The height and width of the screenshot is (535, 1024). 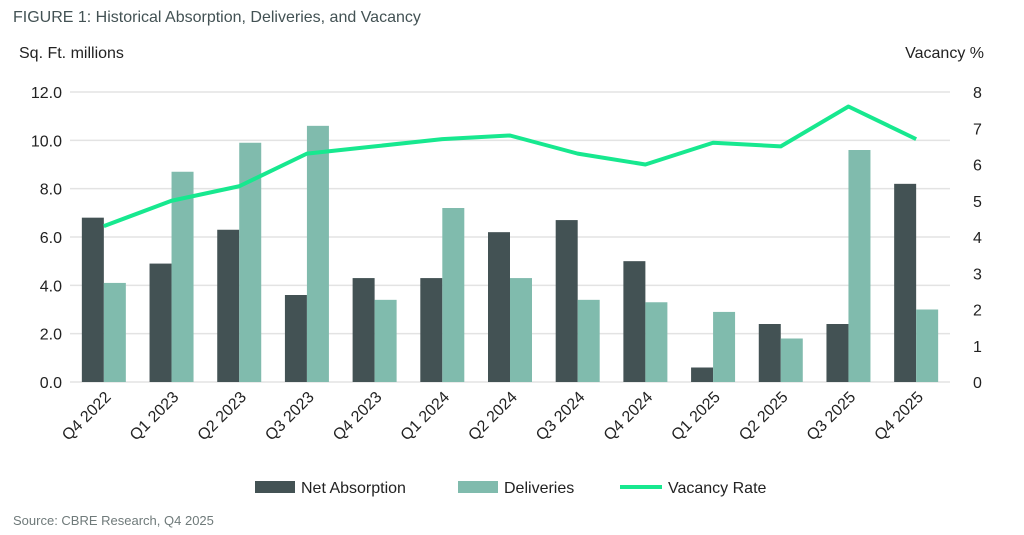 I want to click on legend-swatch-deliveries, so click(x=478, y=487).